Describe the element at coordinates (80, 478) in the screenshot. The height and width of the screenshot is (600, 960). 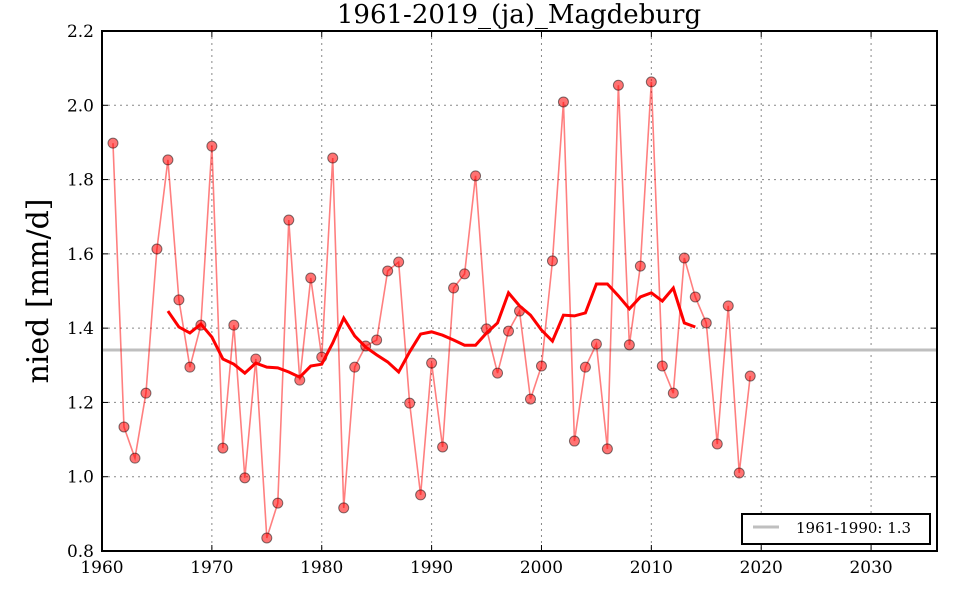
I see `y-tick-label: 1.0` at that location.